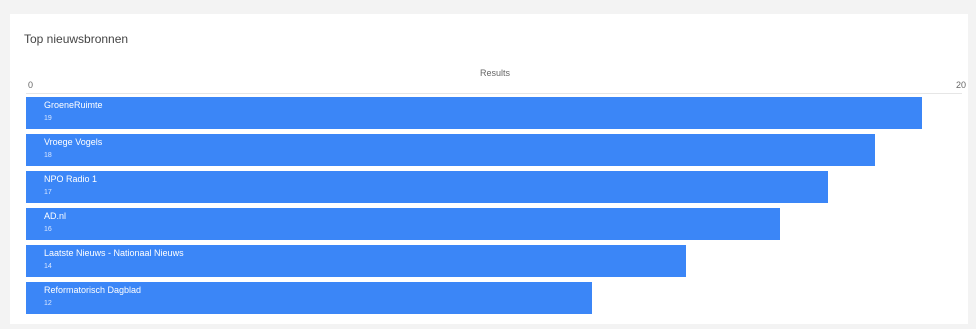 The width and height of the screenshot is (976, 329). What do you see at coordinates (495, 73) in the screenshot?
I see `x-axis-title: Results` at bounding box center [495, 73].